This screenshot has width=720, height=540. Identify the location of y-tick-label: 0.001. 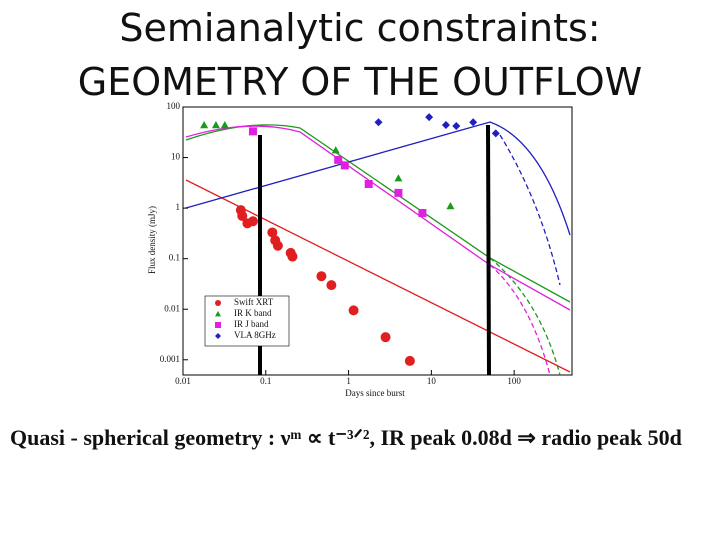
(170, 359).